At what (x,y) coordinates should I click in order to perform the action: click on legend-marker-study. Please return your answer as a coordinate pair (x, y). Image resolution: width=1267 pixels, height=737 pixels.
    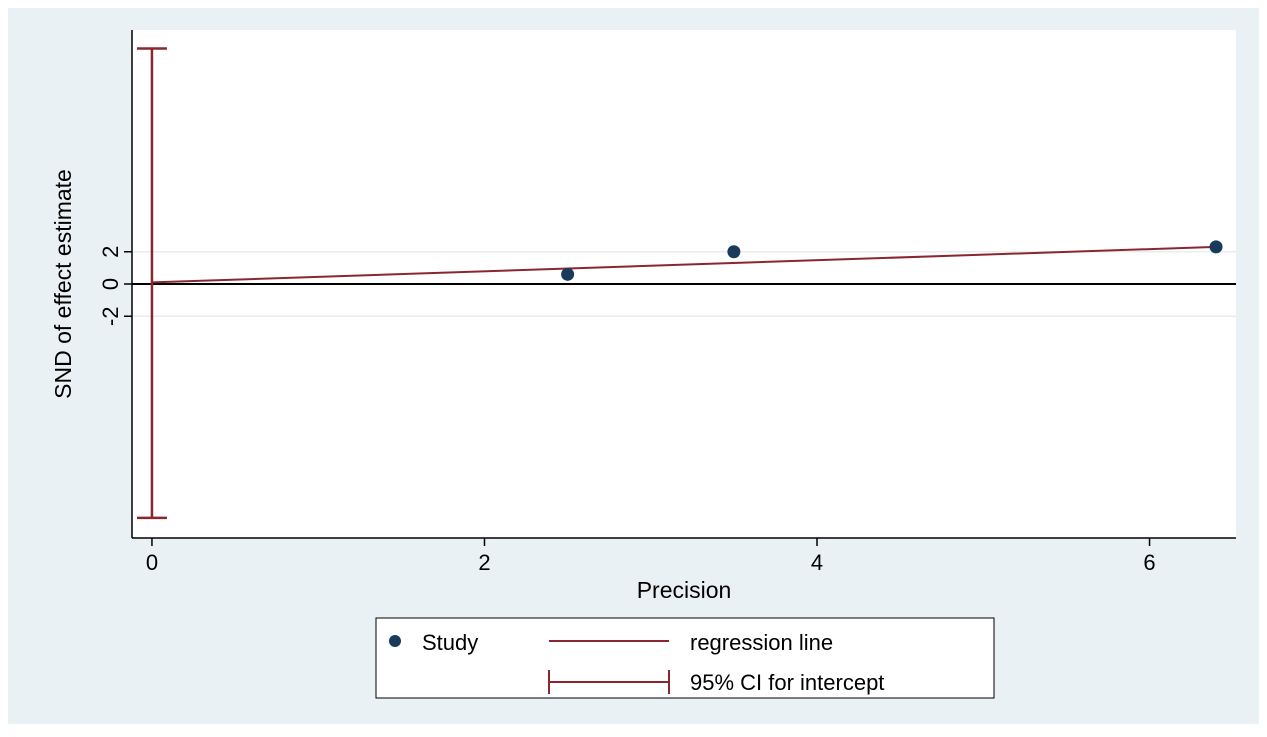
    Looking at the image, I should click on (395, 641).